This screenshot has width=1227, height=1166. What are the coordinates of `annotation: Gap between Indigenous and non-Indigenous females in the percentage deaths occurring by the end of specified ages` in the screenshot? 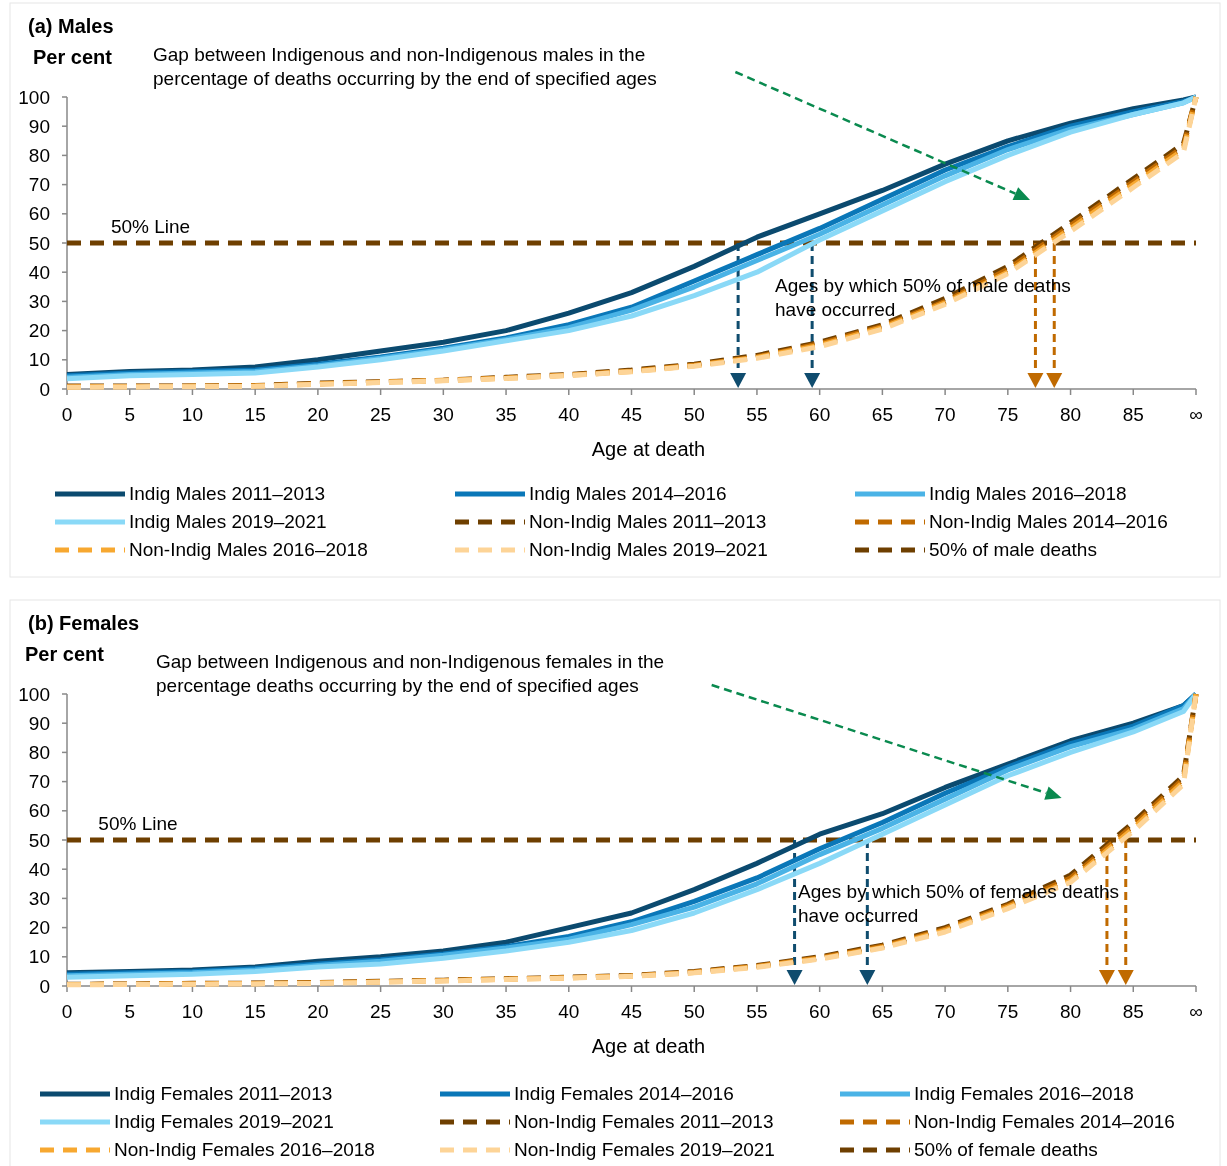 It's located at (410, 673).